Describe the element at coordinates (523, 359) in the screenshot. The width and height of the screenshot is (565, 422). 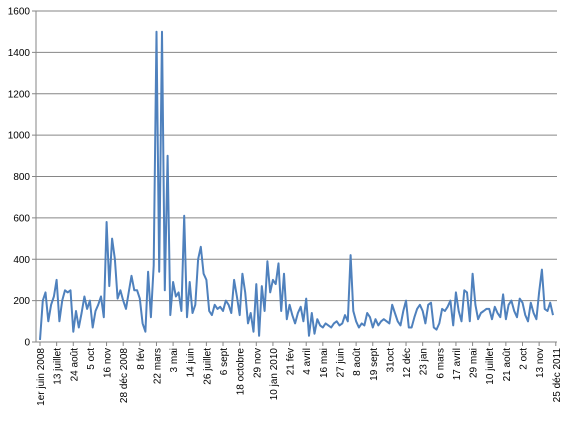
I see `x-tick-label: 2 oct` at that location.